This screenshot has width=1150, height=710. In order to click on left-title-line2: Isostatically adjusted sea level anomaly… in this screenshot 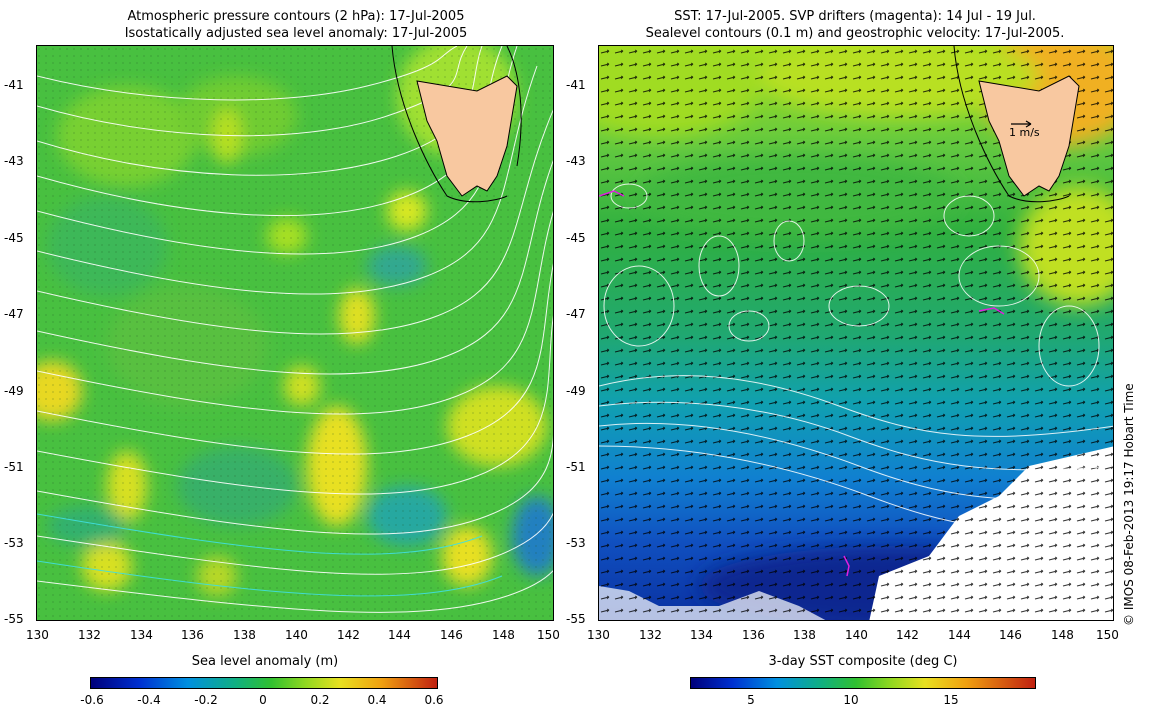, I will do `click(296, 33)`.